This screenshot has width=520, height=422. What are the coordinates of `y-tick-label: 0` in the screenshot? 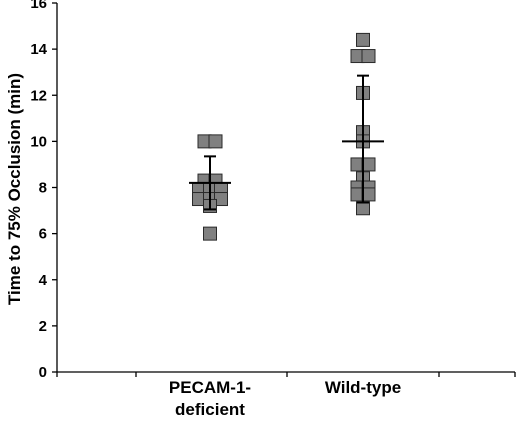 It's located at (43, 372).